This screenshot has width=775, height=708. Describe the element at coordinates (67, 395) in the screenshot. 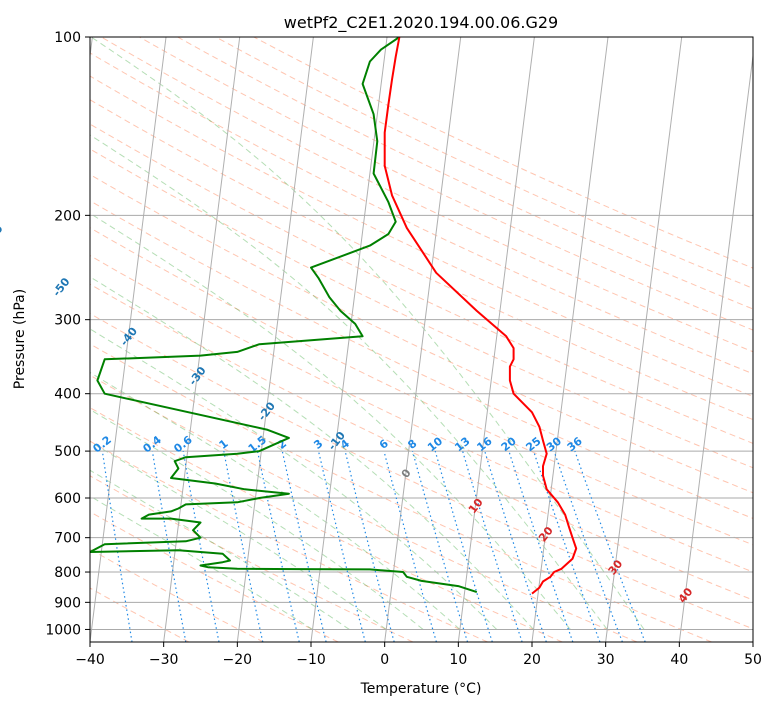

I see `y-tick-label: 400` at that location.